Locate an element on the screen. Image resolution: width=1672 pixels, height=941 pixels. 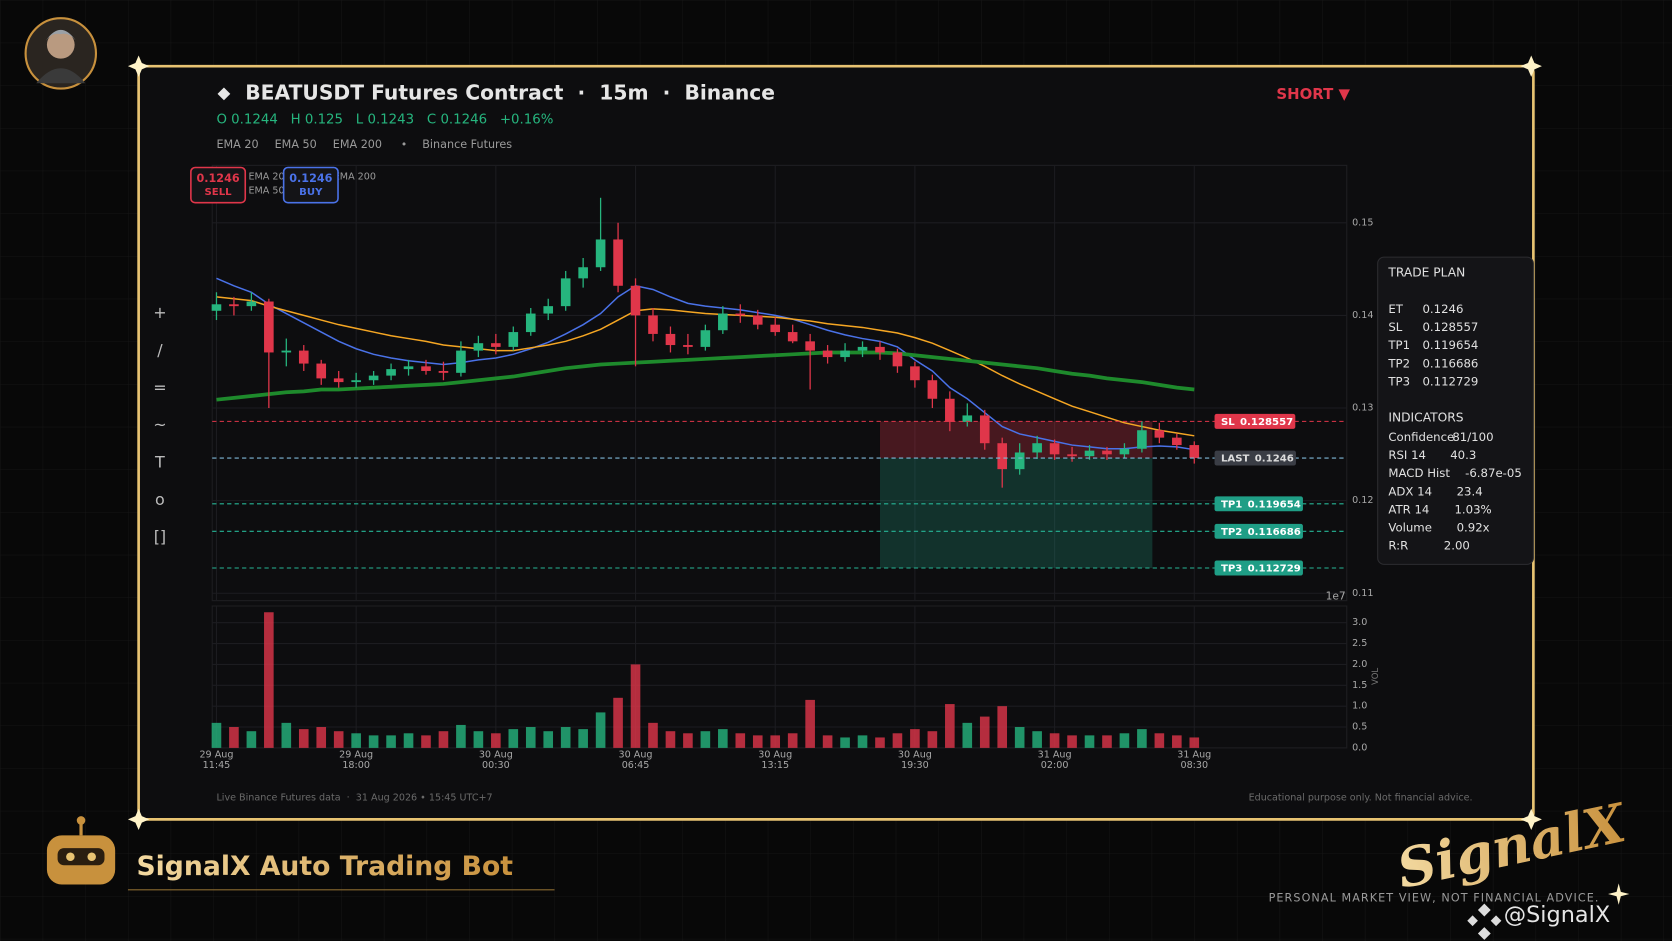
ohlc-value: L 0.1243 is located at coordinates (385, 119).